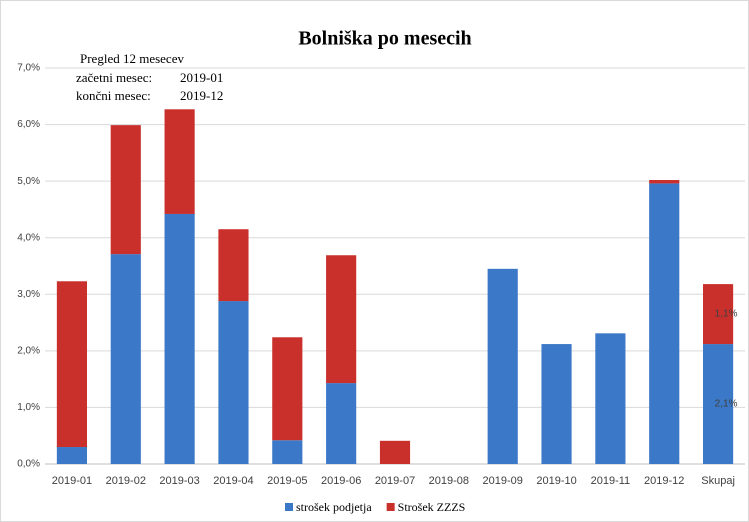 This screenshot has width=749, height=522. I want to click on y-tick-label: 6,0%, so click(28, 124).